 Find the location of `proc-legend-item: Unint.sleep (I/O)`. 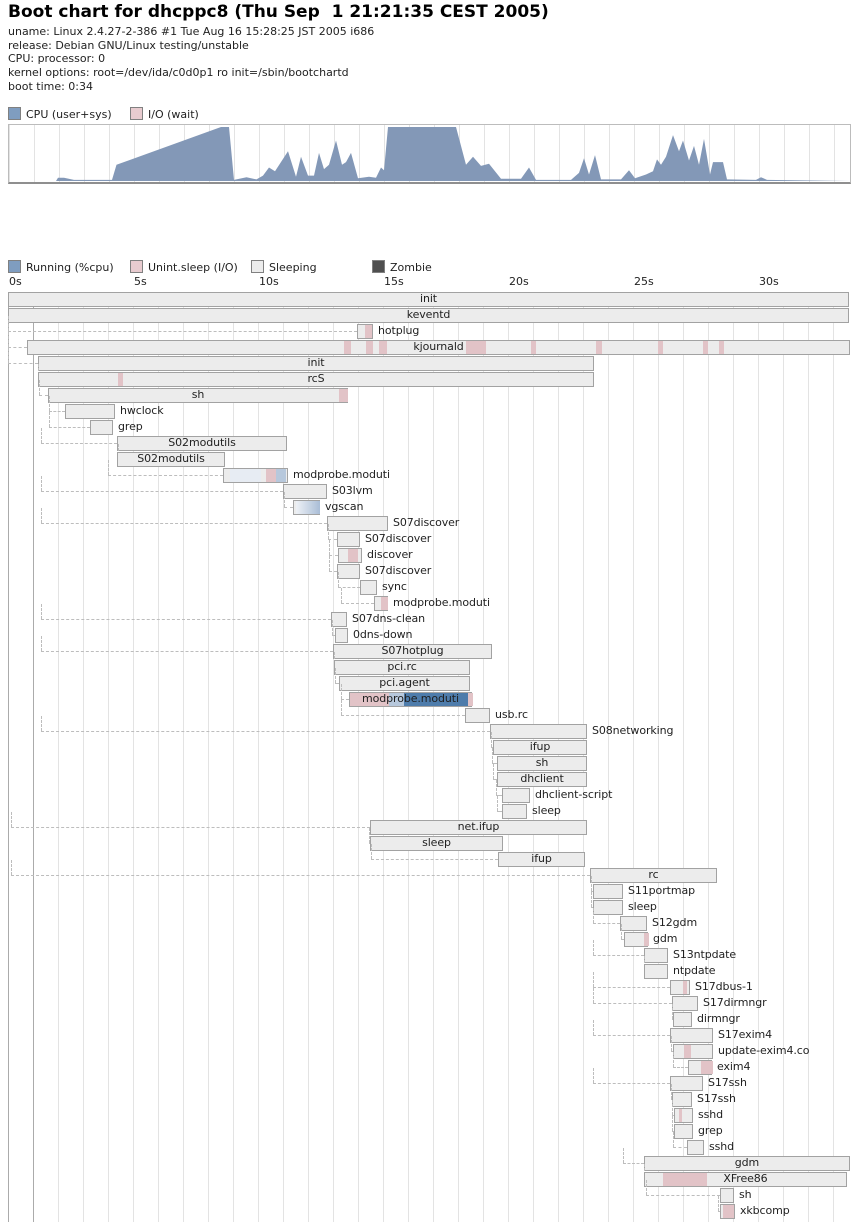

proc-legend-item: Unint.sleep (I/O) is located at coordinates (184, 267).